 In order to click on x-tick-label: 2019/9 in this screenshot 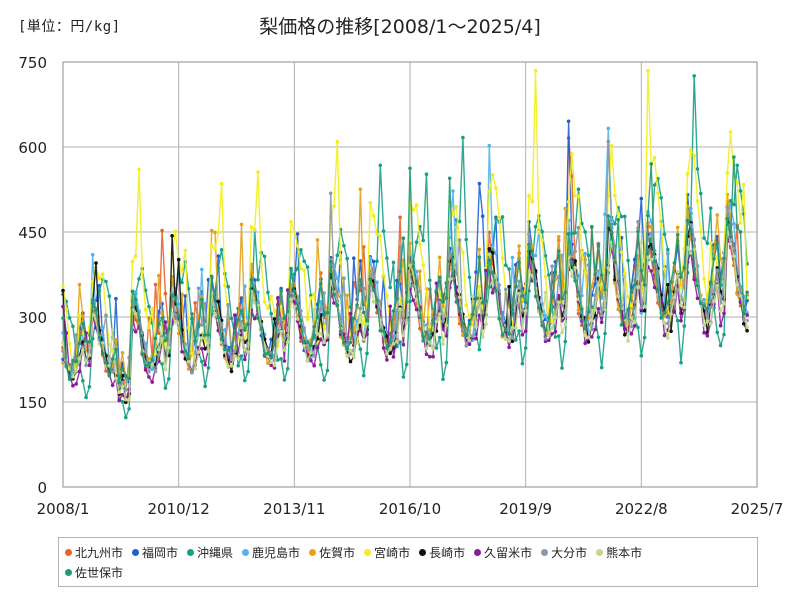, I will do `click(525, 509)`.